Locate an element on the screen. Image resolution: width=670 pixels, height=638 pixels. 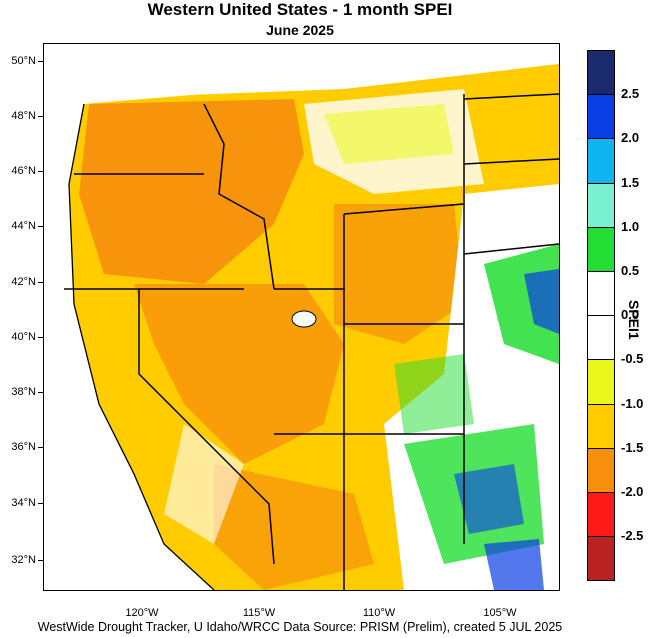
lat-label-48: 48°N is located at coordinates (23, 116).